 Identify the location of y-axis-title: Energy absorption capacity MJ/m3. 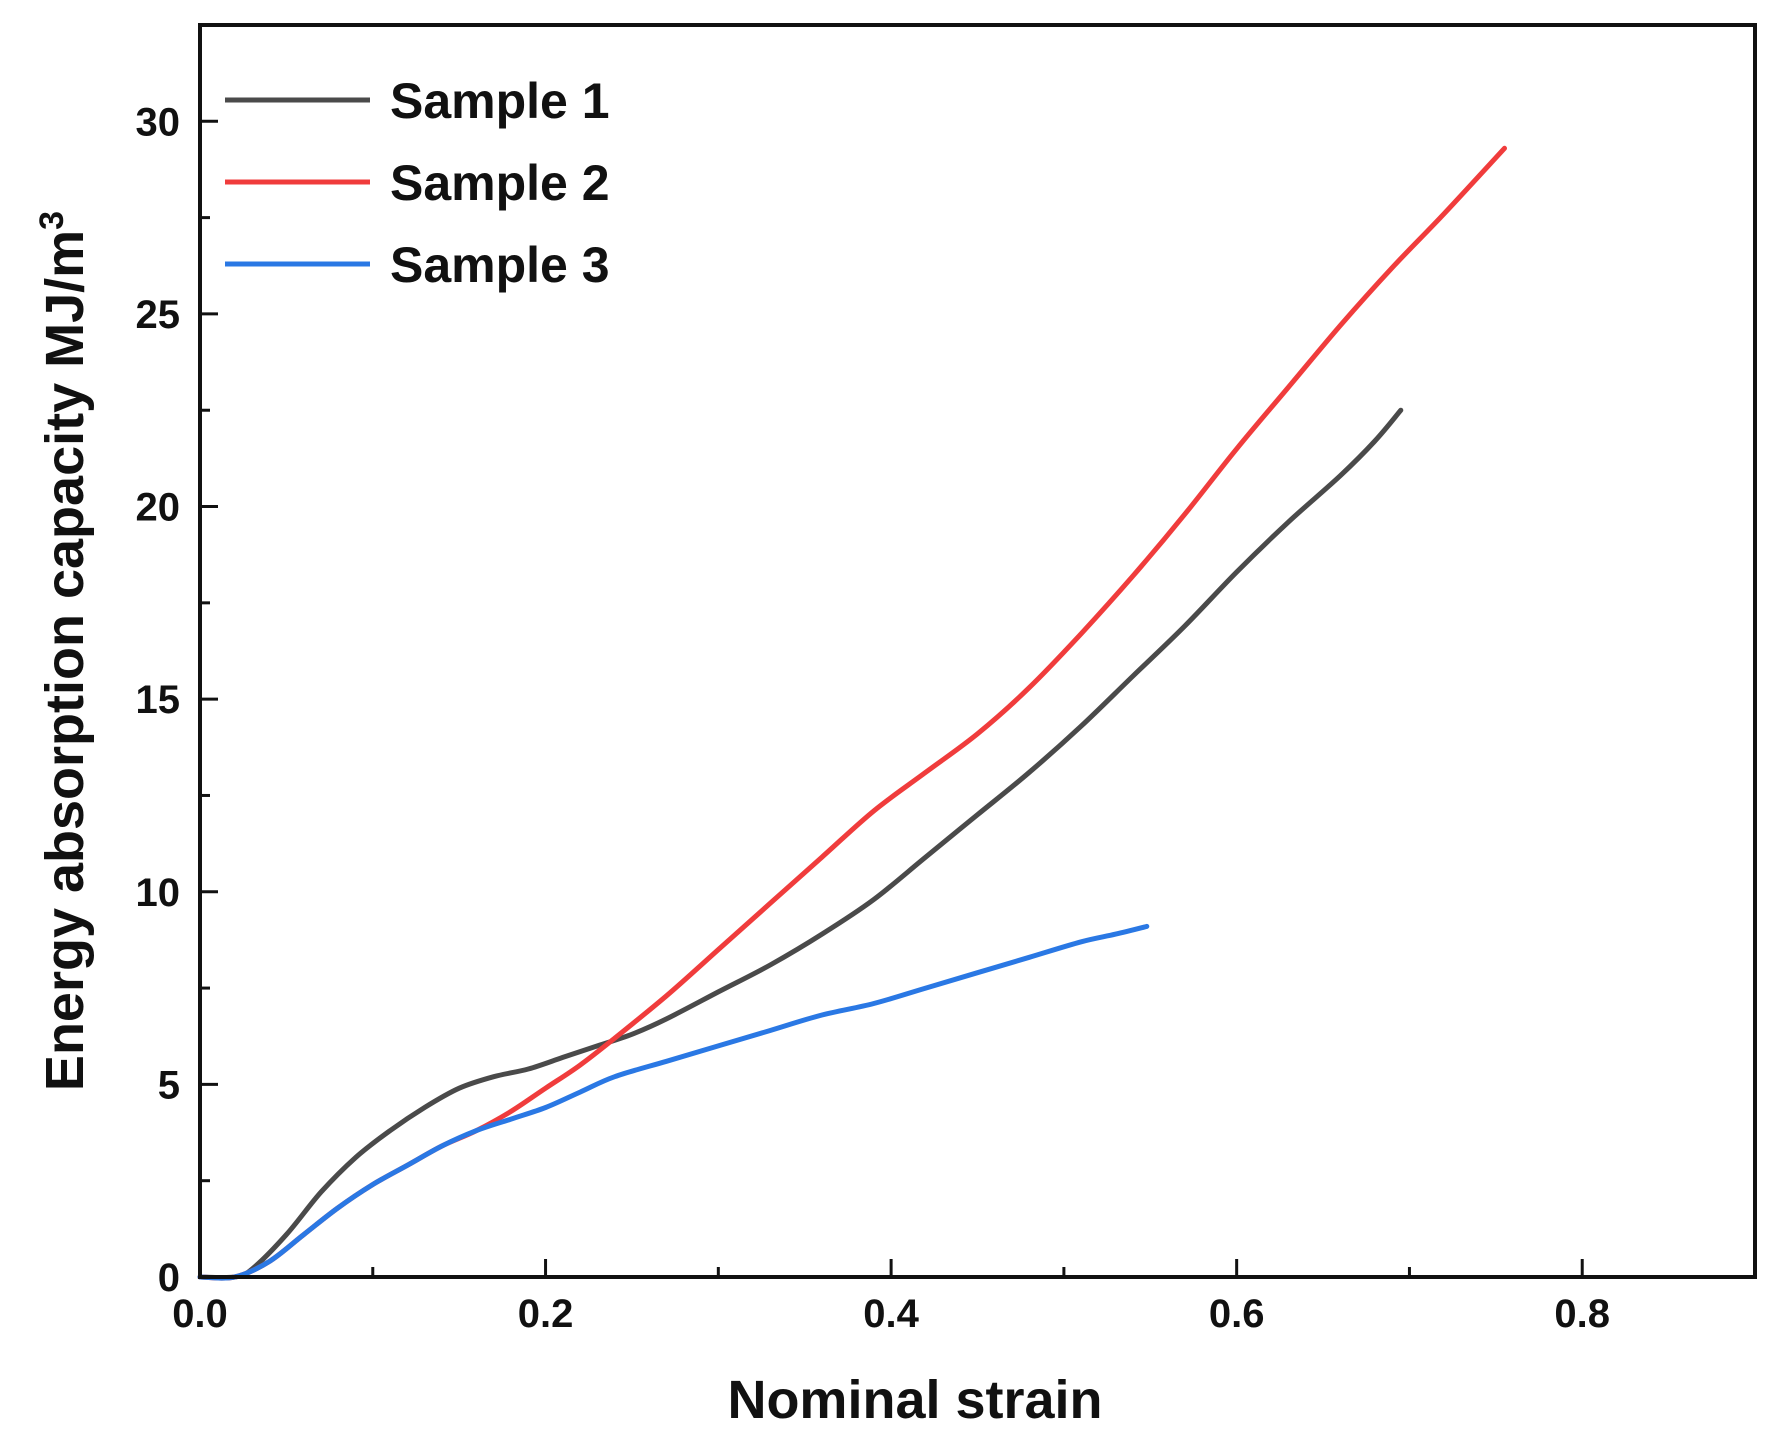
(64, 651).